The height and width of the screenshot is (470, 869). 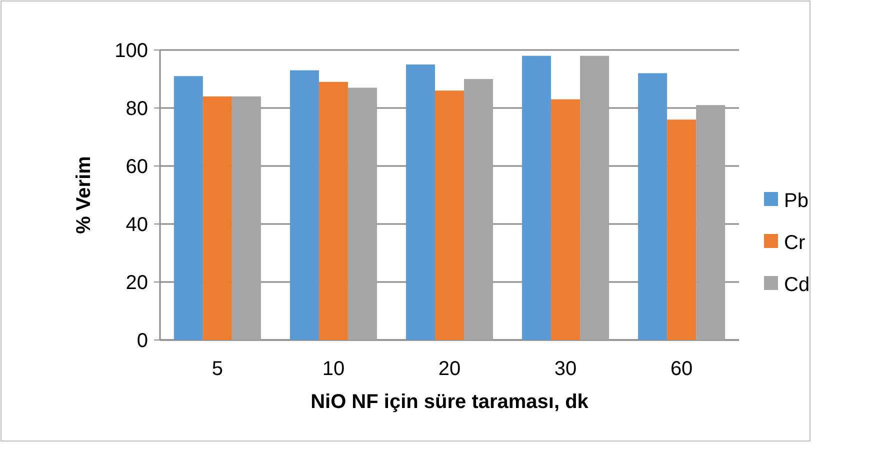 I want to click on y-tick-label: 100, so click(x=131, y=51).